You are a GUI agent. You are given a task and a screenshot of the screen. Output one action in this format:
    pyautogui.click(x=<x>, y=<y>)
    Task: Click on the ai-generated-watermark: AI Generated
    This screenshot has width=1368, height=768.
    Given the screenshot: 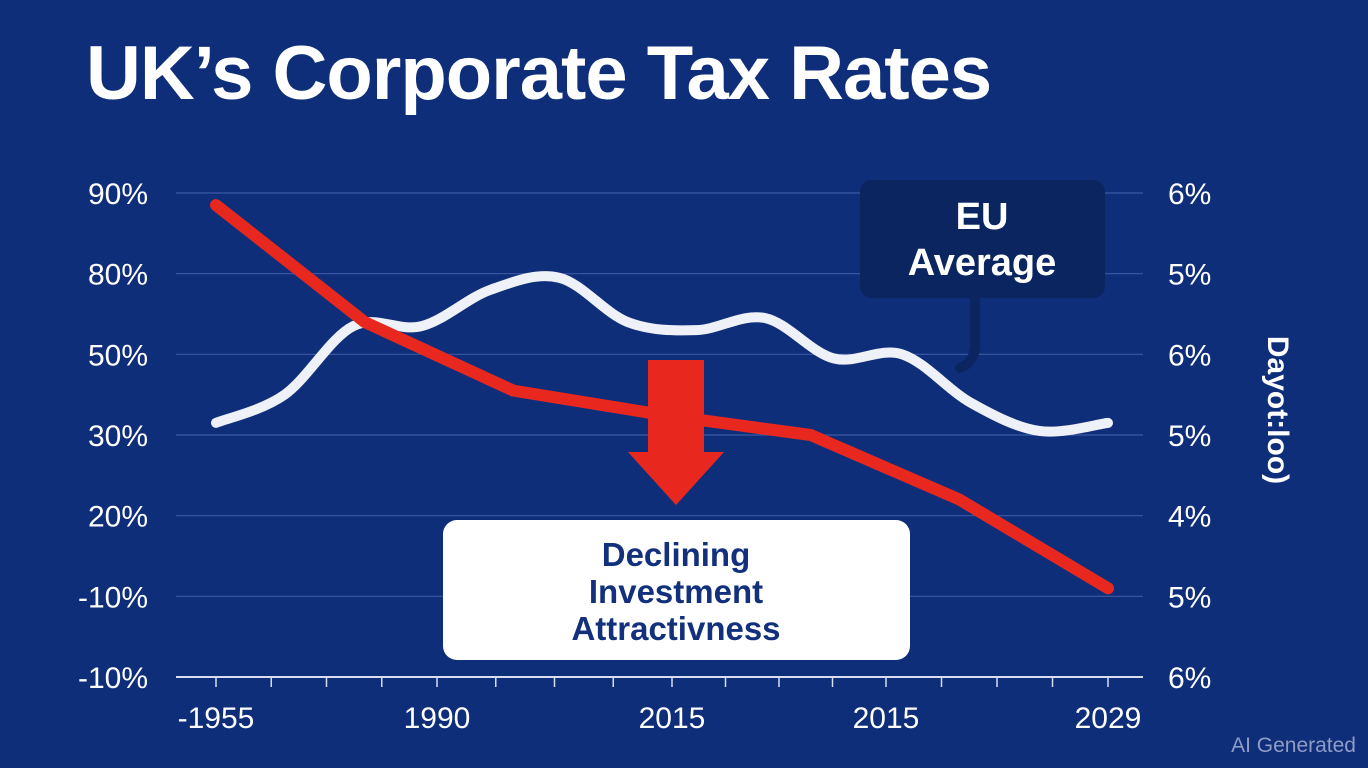 What is the action you would take?
    pyautogui.click(x=1293, y=745)
    